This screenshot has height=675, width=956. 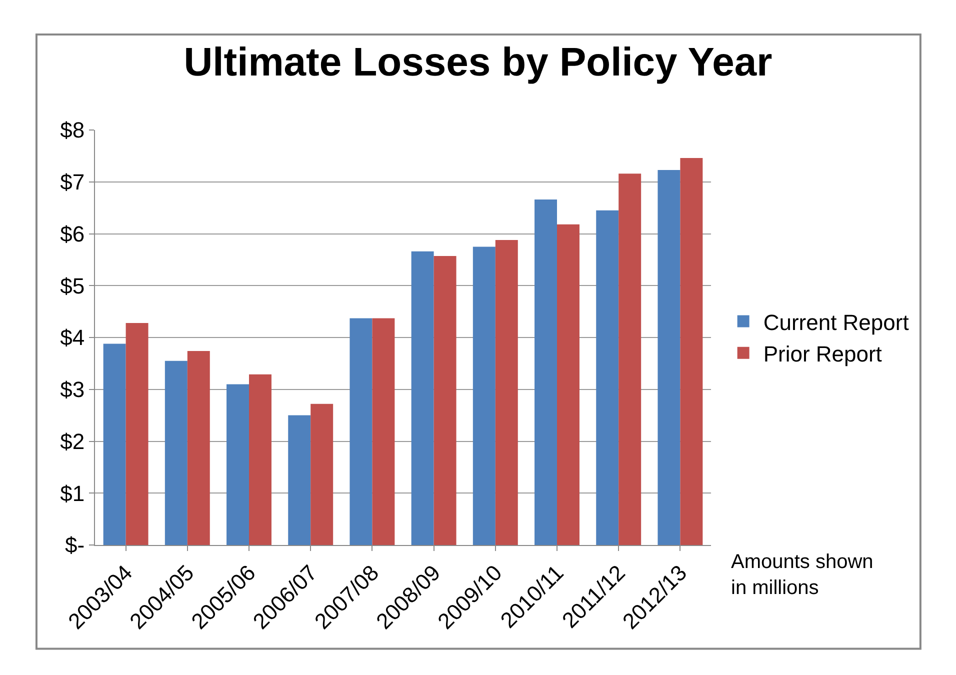 What do you see at coordinates (478, 62) in the screenshot?
I see `chart-title: Ultimate Losses by Policy Year` at bounding box center [478, 62].